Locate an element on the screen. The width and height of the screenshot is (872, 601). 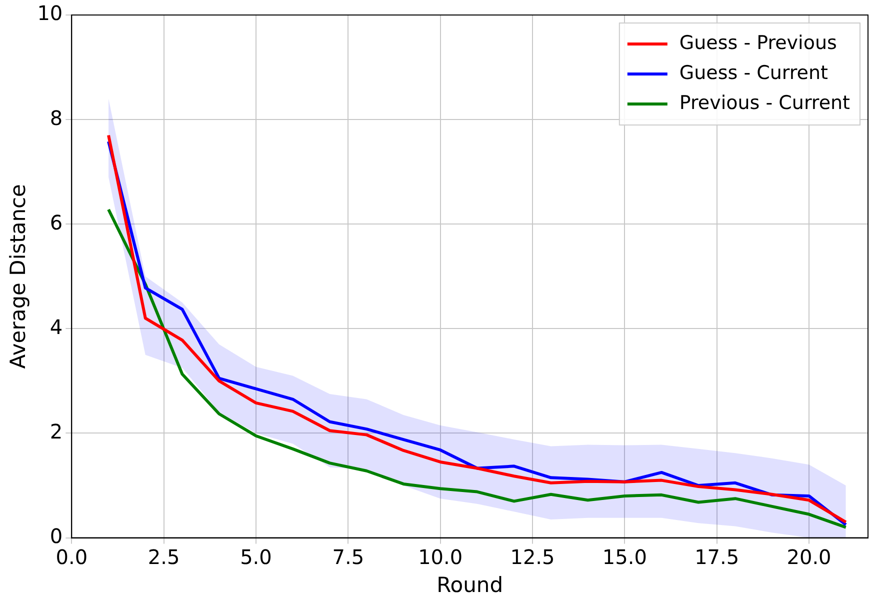
y-tick-label: 2 is located at coordinates (56, 431).